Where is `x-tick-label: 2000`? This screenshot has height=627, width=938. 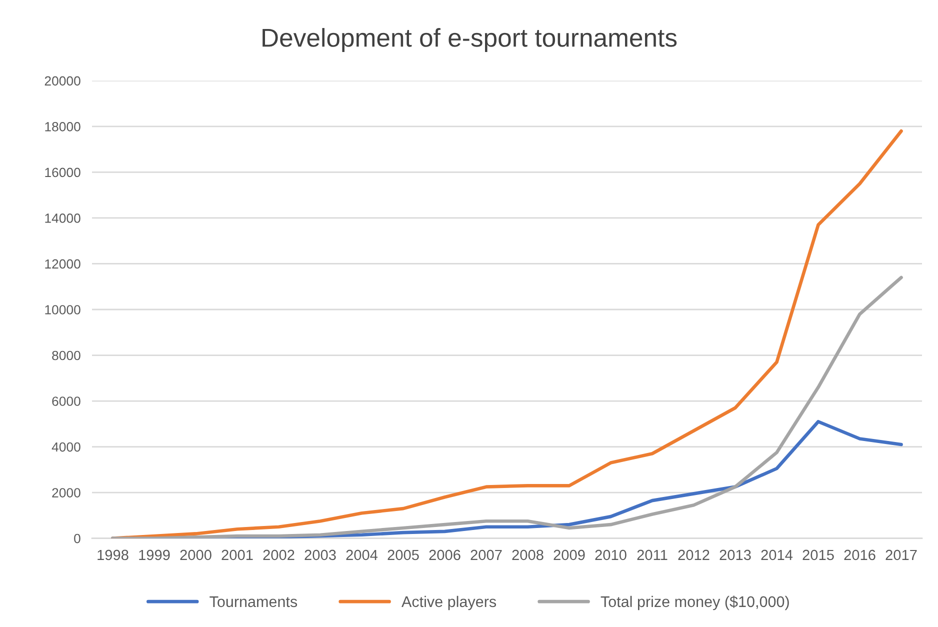
x-tick-label: 2000 is located at coordinates (196, 555).